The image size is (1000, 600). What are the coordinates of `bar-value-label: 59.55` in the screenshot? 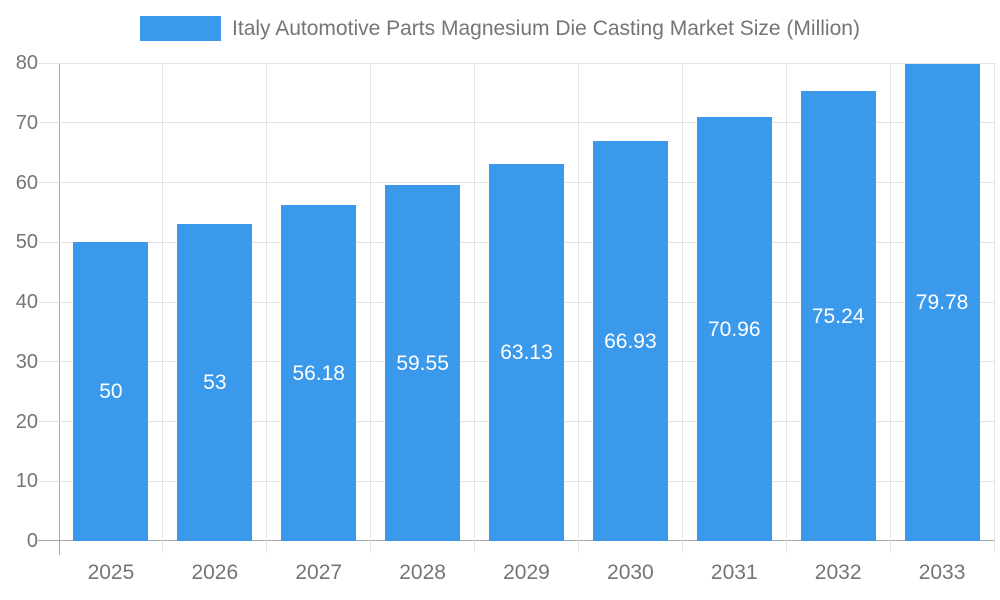 It's located at (422, 363).